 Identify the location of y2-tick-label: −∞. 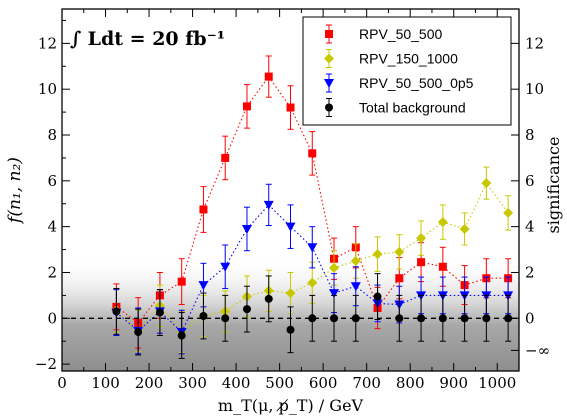
(537, 350).